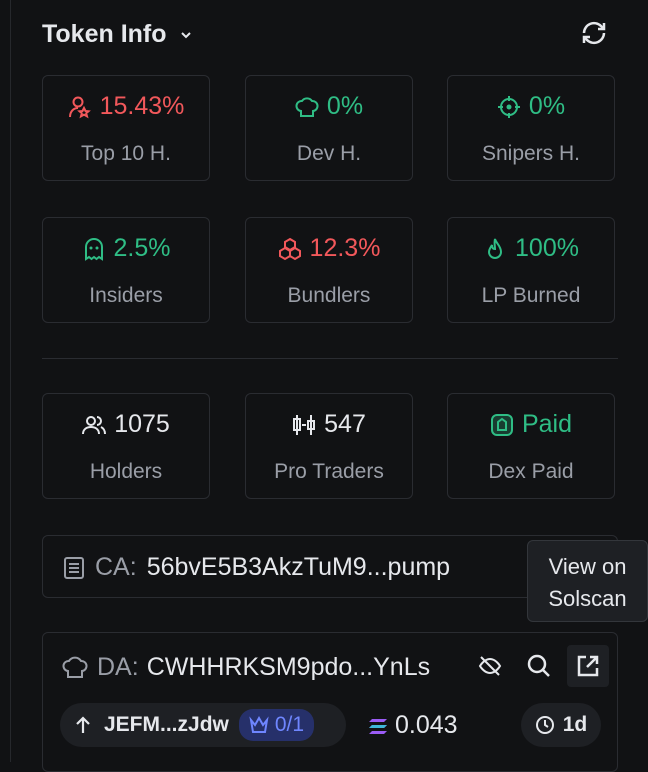 This screenshot has width=648, height=772. I want to click on badge: 0/1, so click(276, 725).